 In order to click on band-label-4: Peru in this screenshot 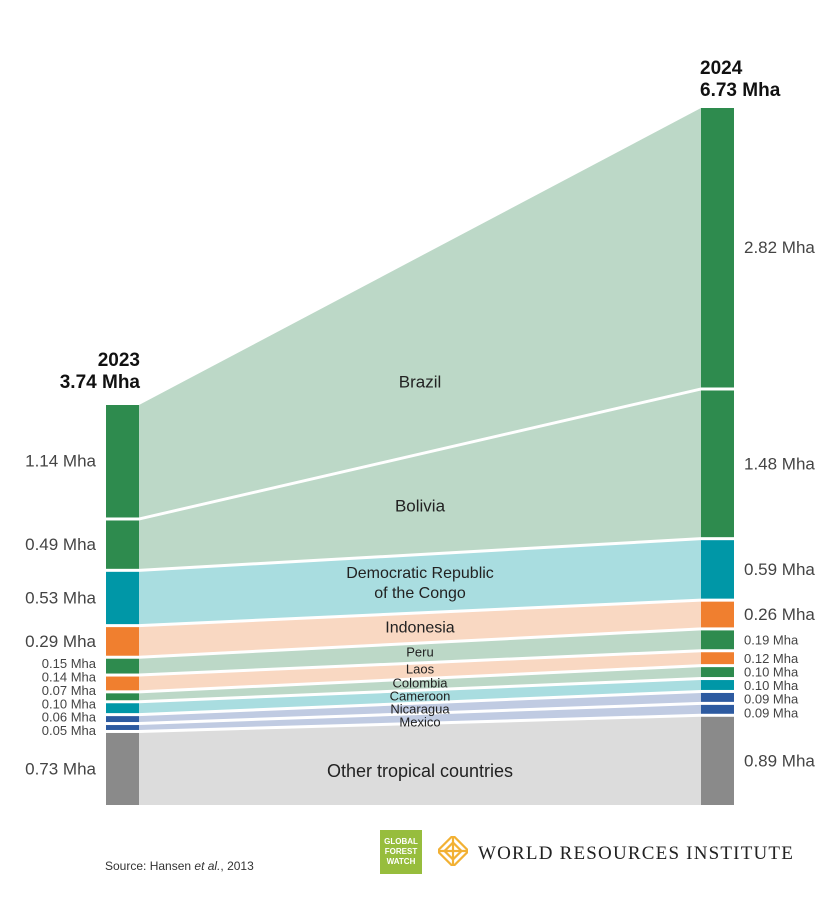, I will do `click(419, 652)`.